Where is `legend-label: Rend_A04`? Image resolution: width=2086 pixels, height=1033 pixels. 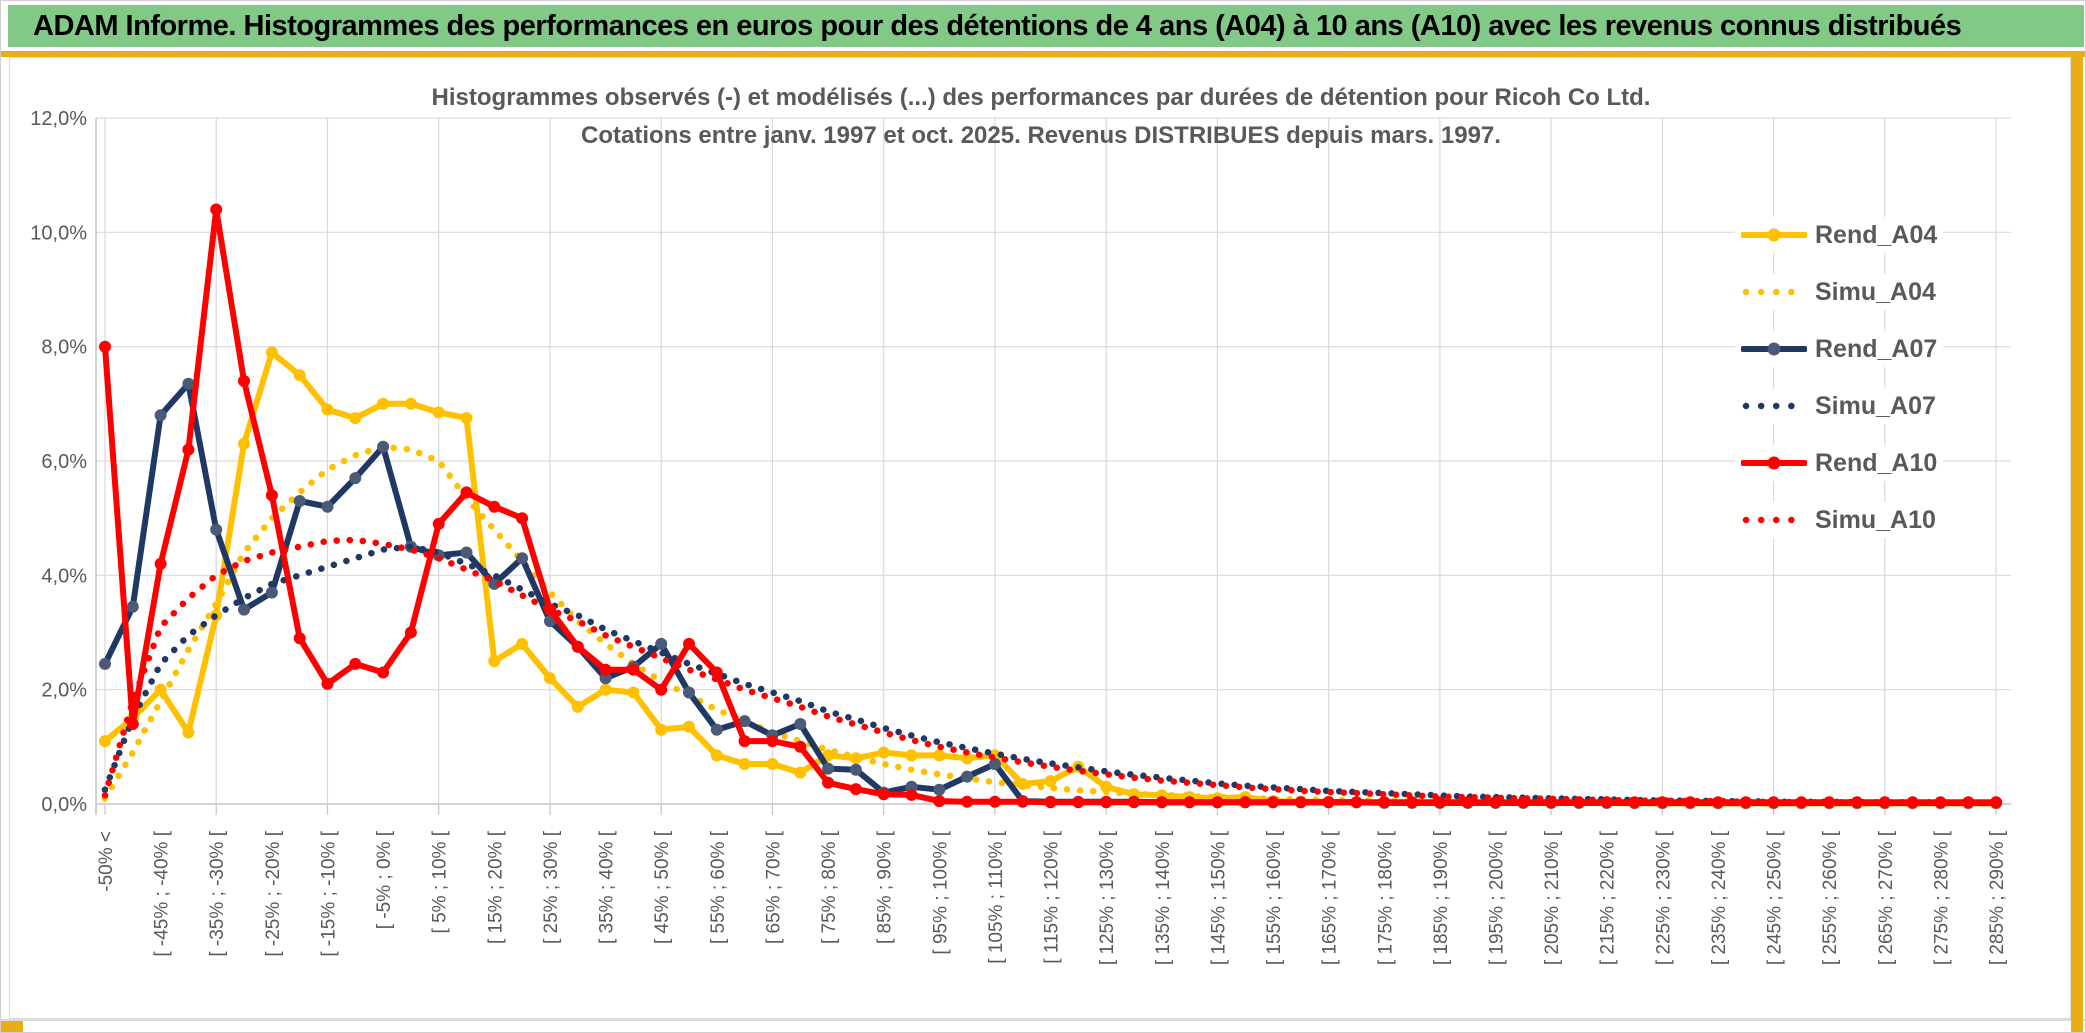 legend-label: Rend_A04 is located at coordinates (1876, 234).